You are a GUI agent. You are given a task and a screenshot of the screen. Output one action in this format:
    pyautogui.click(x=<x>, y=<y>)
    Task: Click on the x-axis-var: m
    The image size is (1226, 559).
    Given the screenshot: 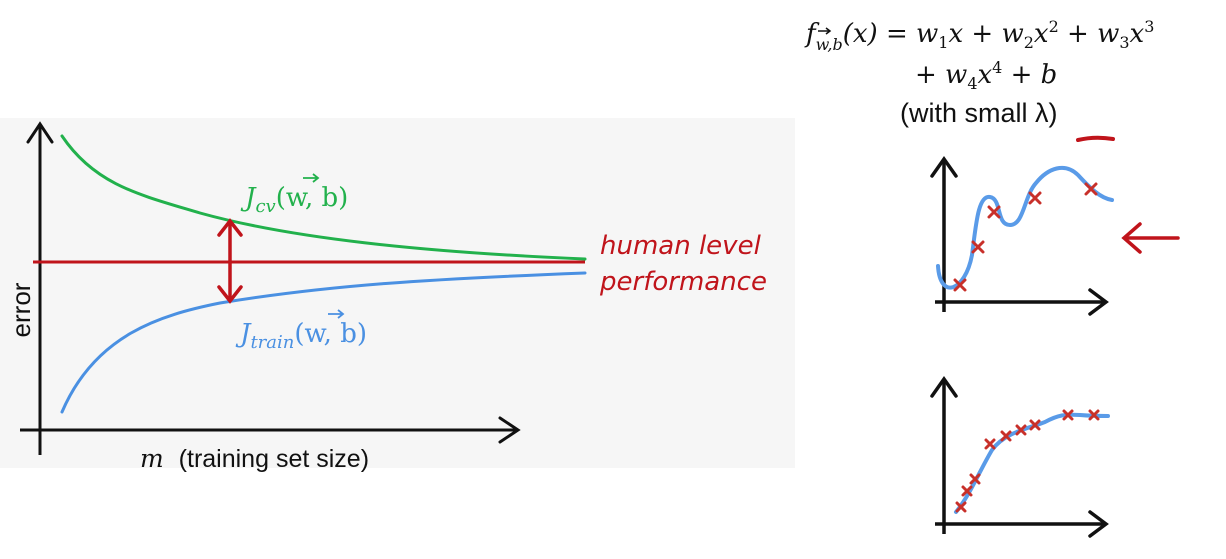 What is the action you would take?
    pyautogui.click(x=152, y=458)
    